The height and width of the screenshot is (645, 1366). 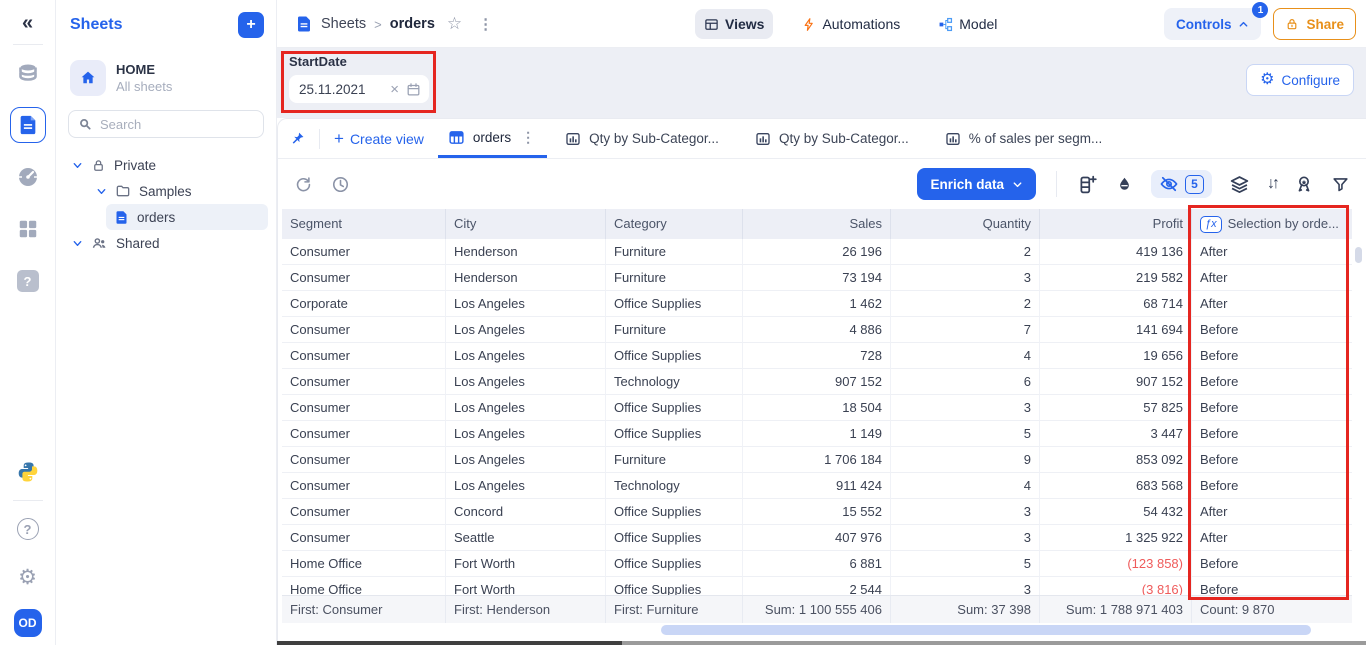 What do you see at coordinates (165, 124) in the screenshot?
I see `search-input` at bounding box center [165, 124].